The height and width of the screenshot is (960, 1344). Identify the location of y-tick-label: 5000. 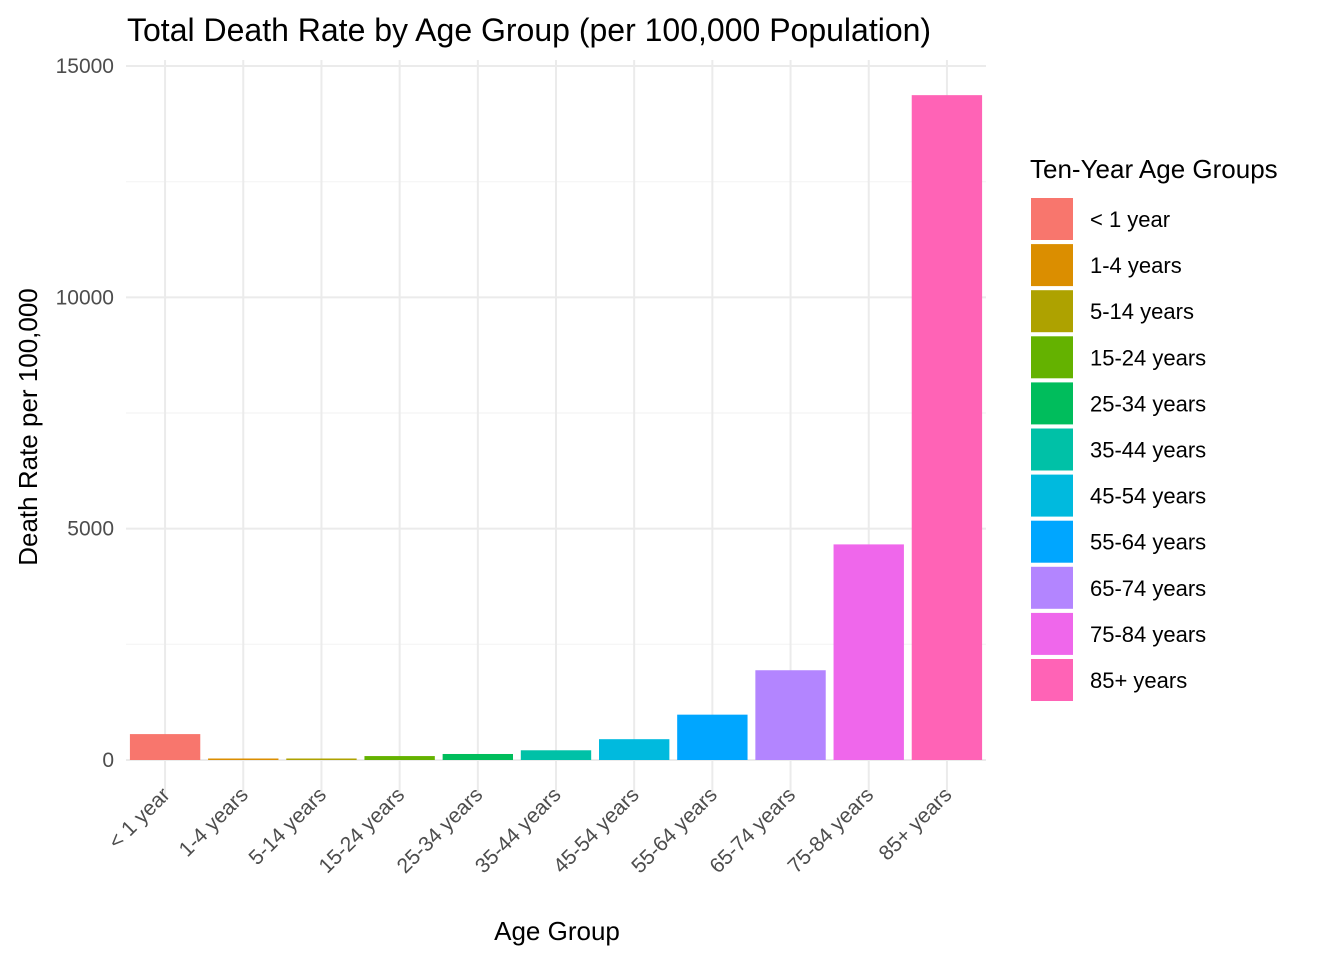
(90, 529).